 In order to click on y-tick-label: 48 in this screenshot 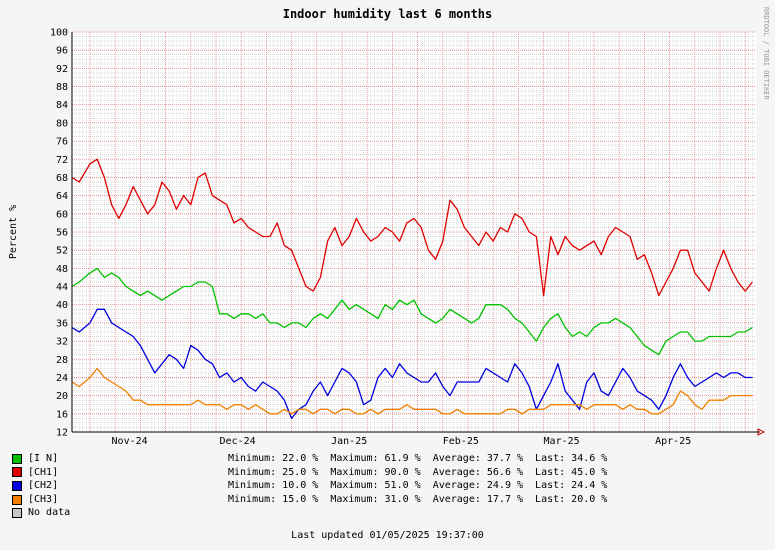, I will do `click(62, 269)`.